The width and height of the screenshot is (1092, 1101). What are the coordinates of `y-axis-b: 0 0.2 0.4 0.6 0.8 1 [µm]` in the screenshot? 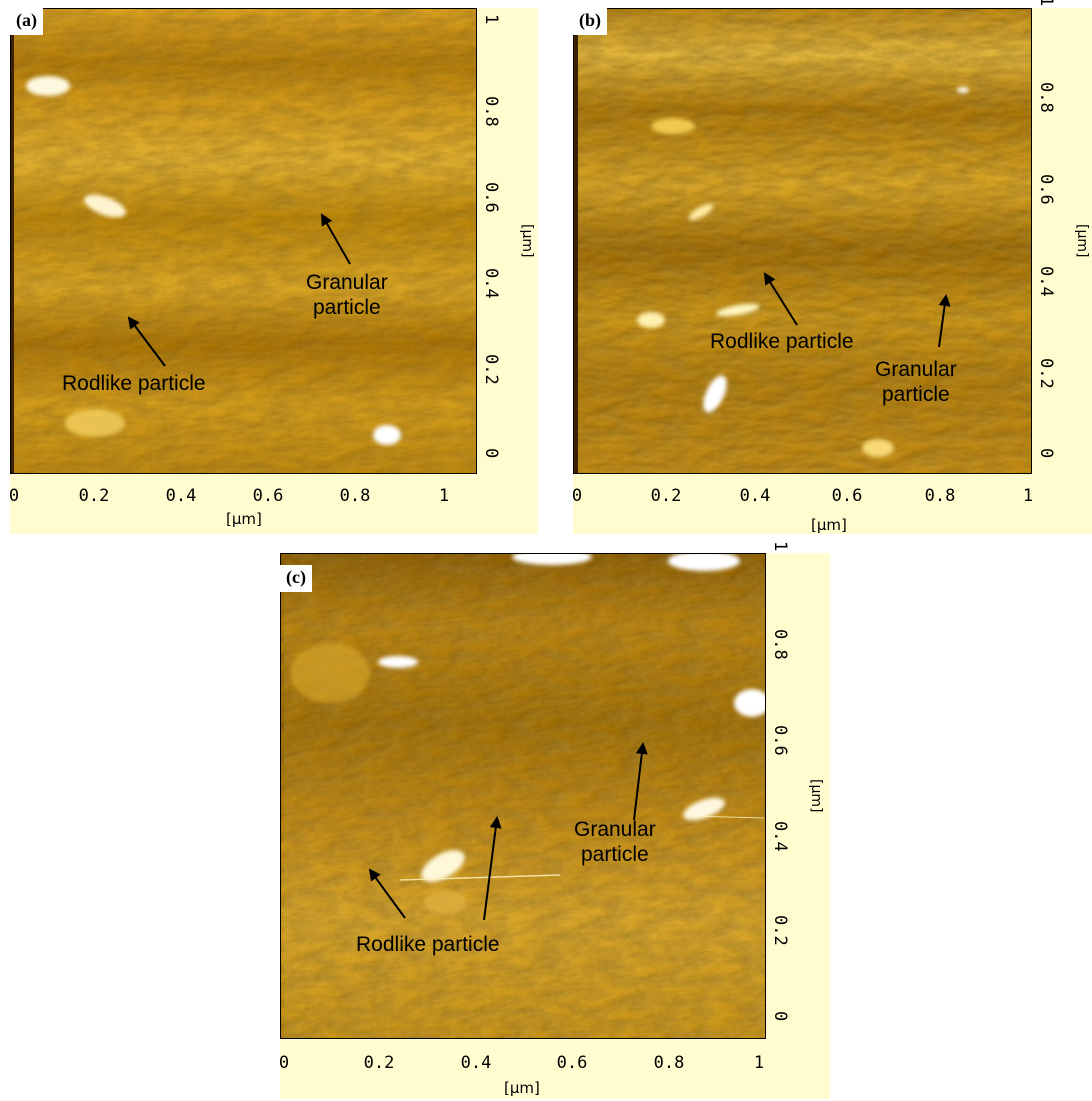 It's located at (1062, 237).